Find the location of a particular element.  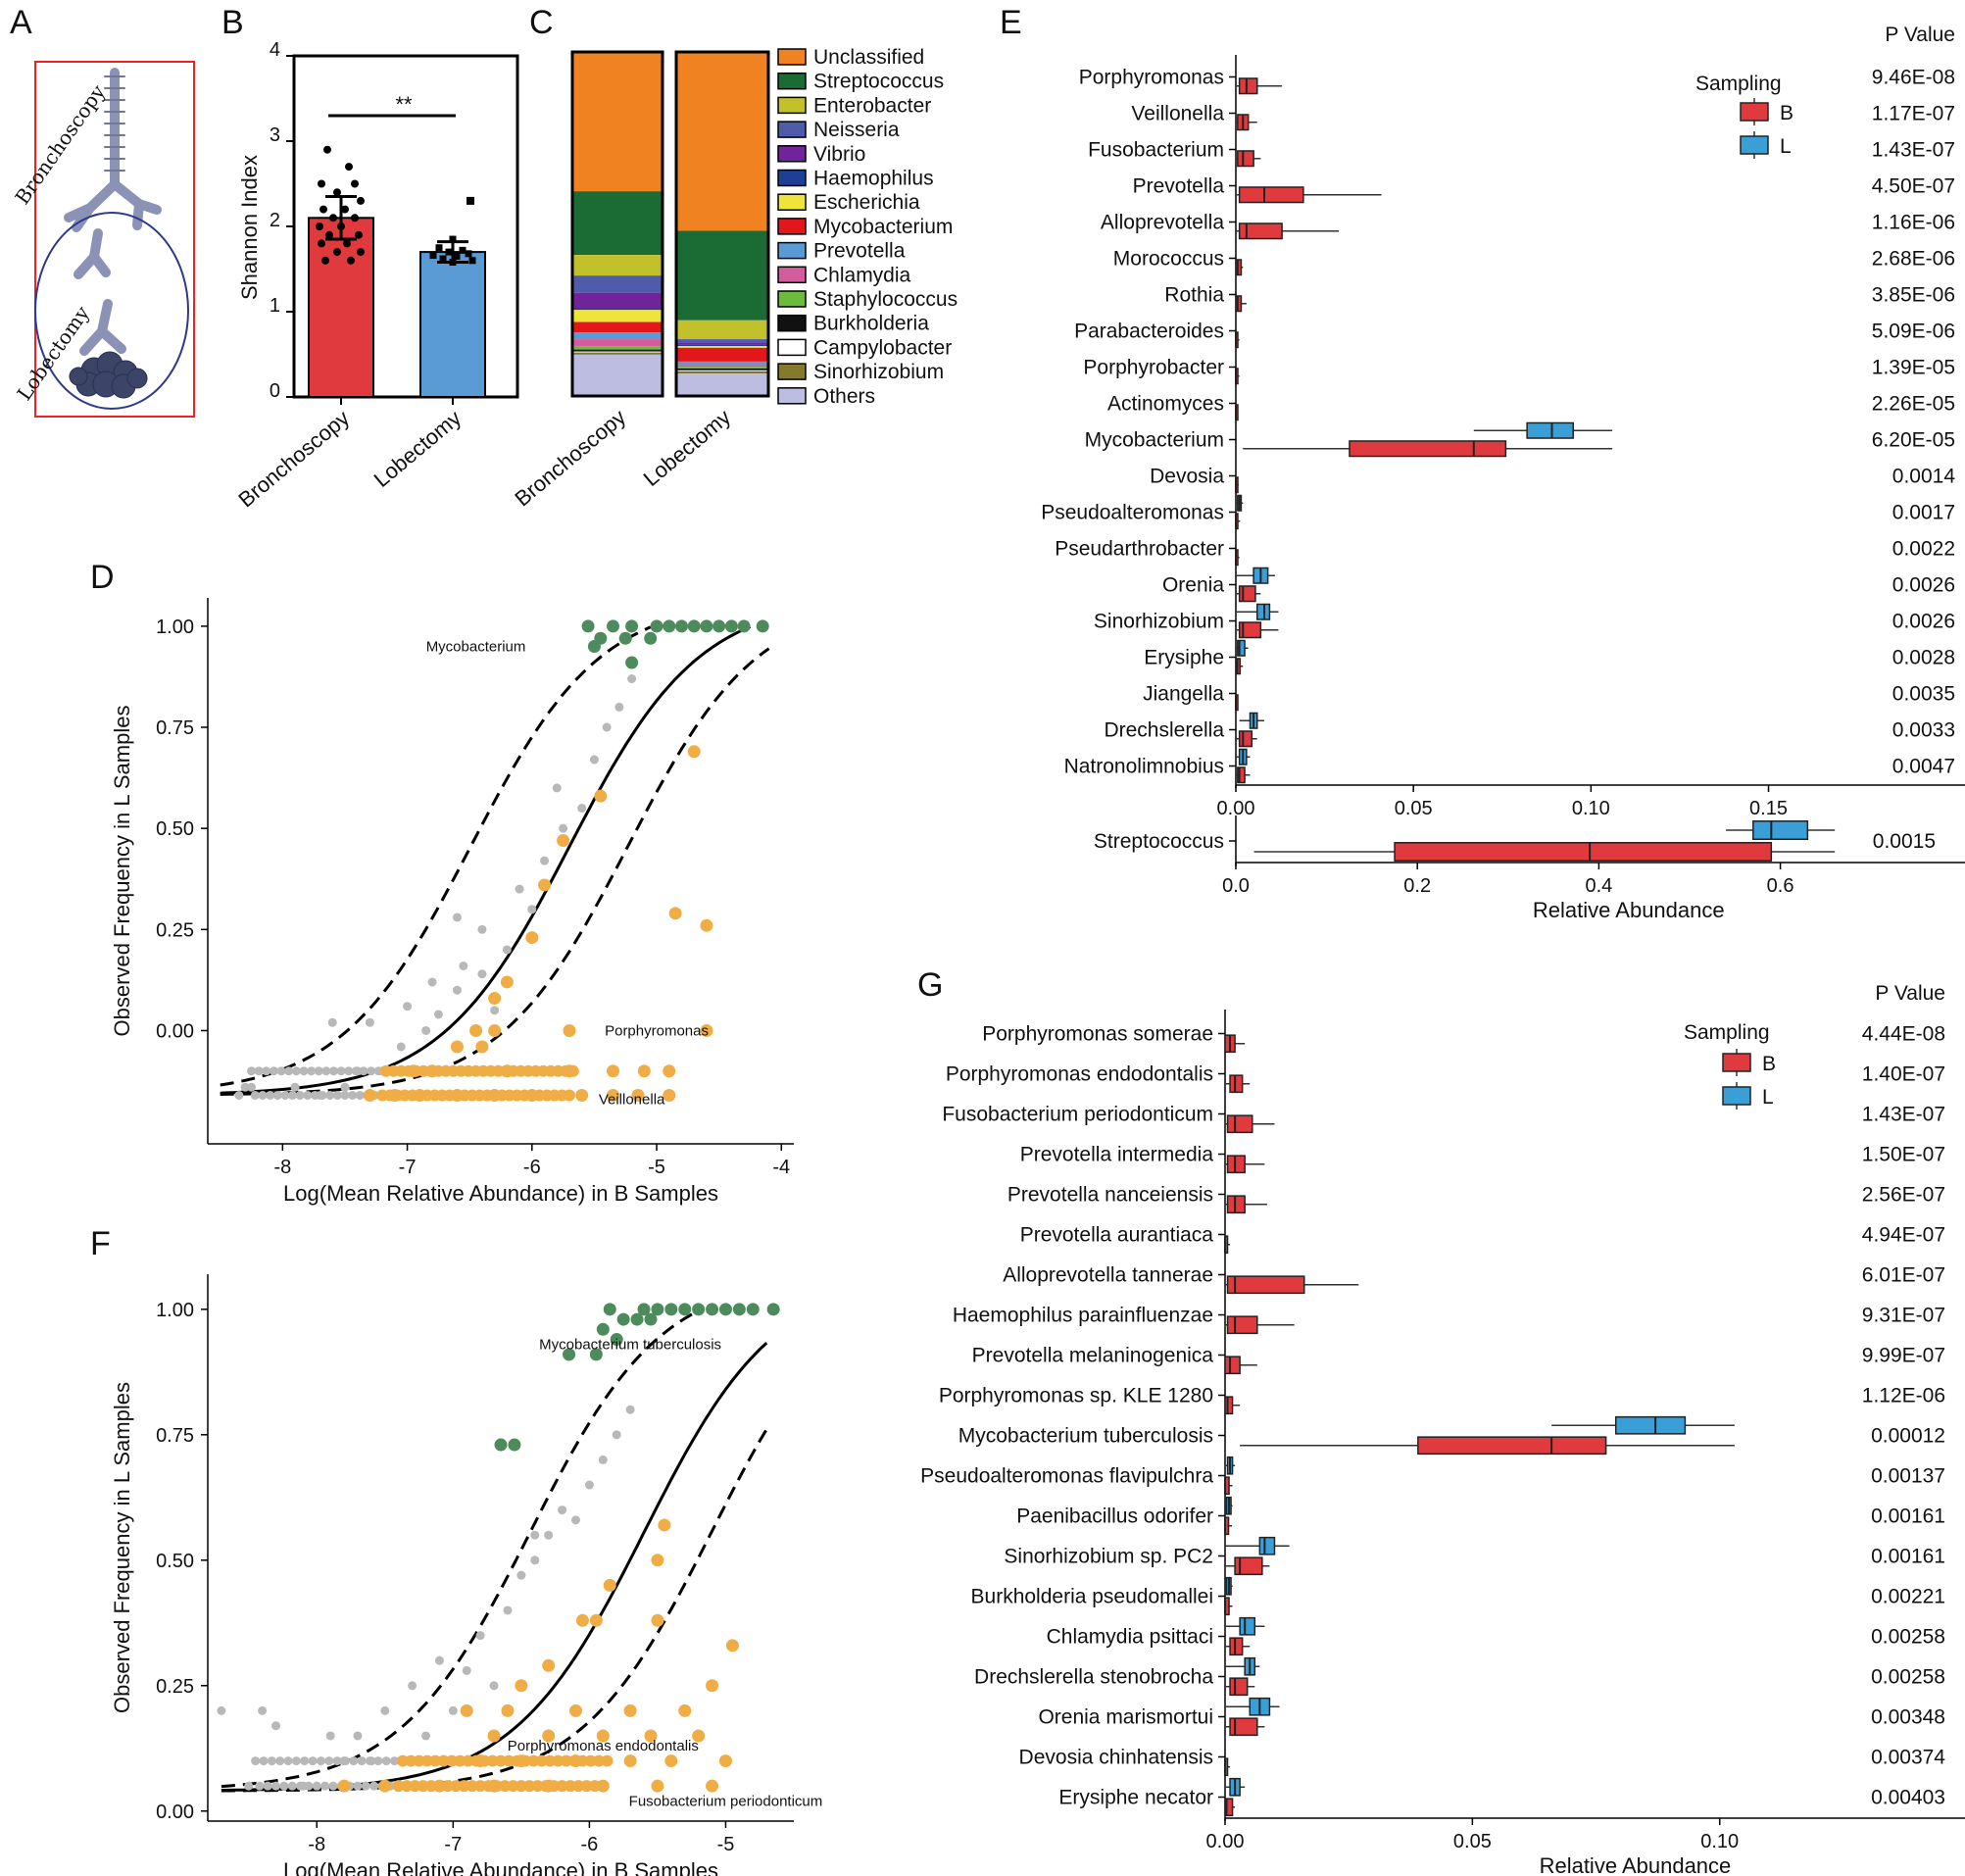

x-tick-label: Lobectomy is located at coordinates (687, 448).